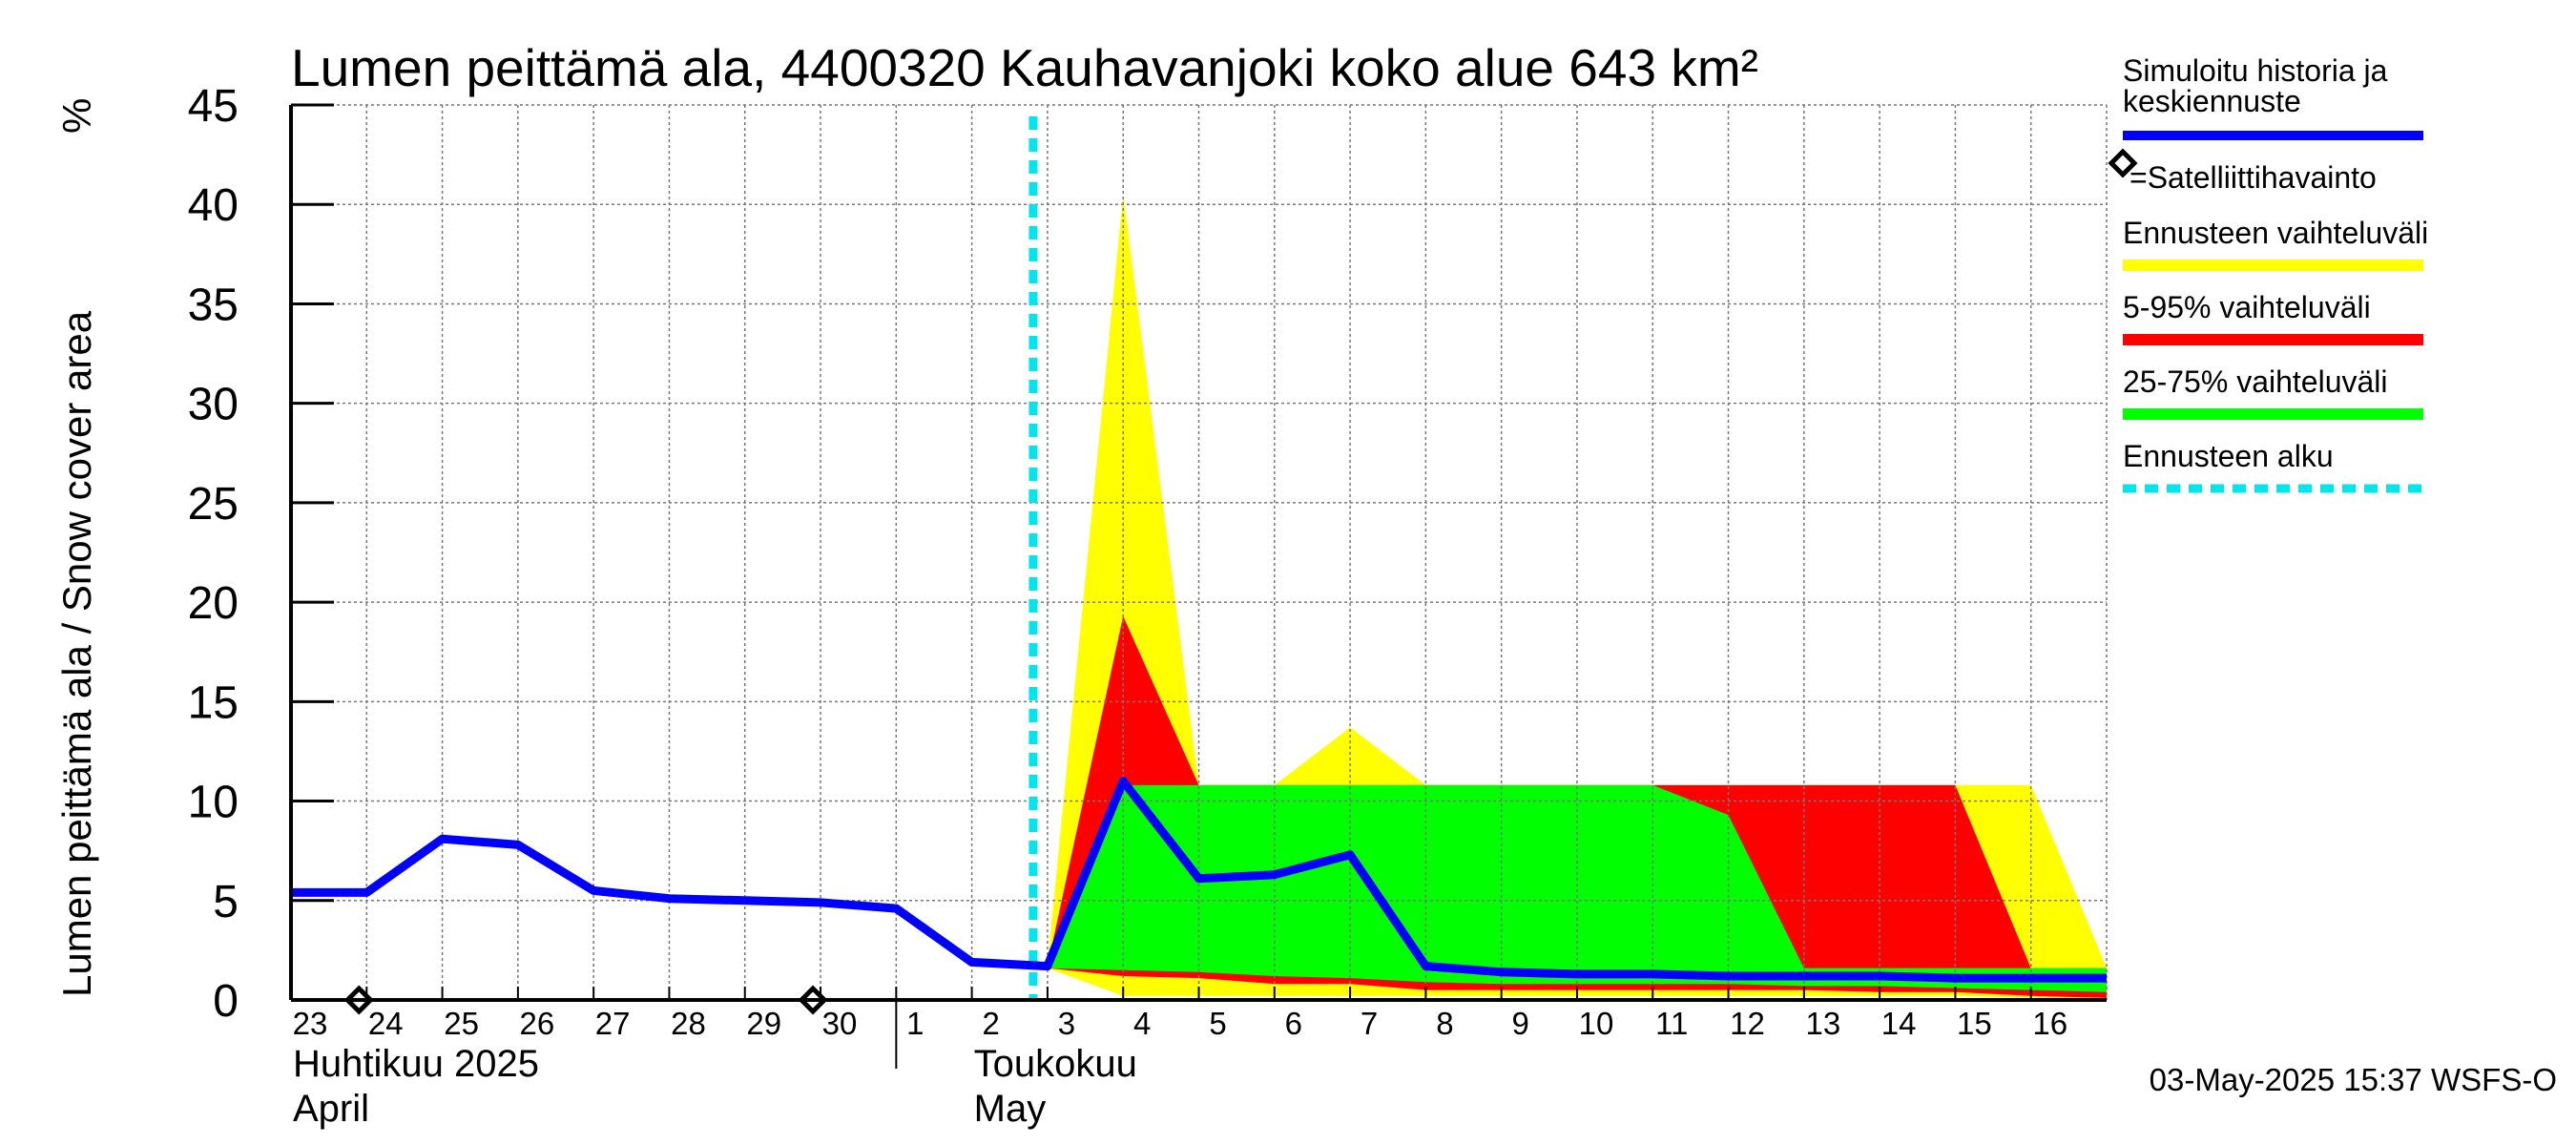 The image size is (2576, 1145). I want to click on y-axis-label-group: Lumen peittämä ala / Snow cover area %, so click(76, 547).